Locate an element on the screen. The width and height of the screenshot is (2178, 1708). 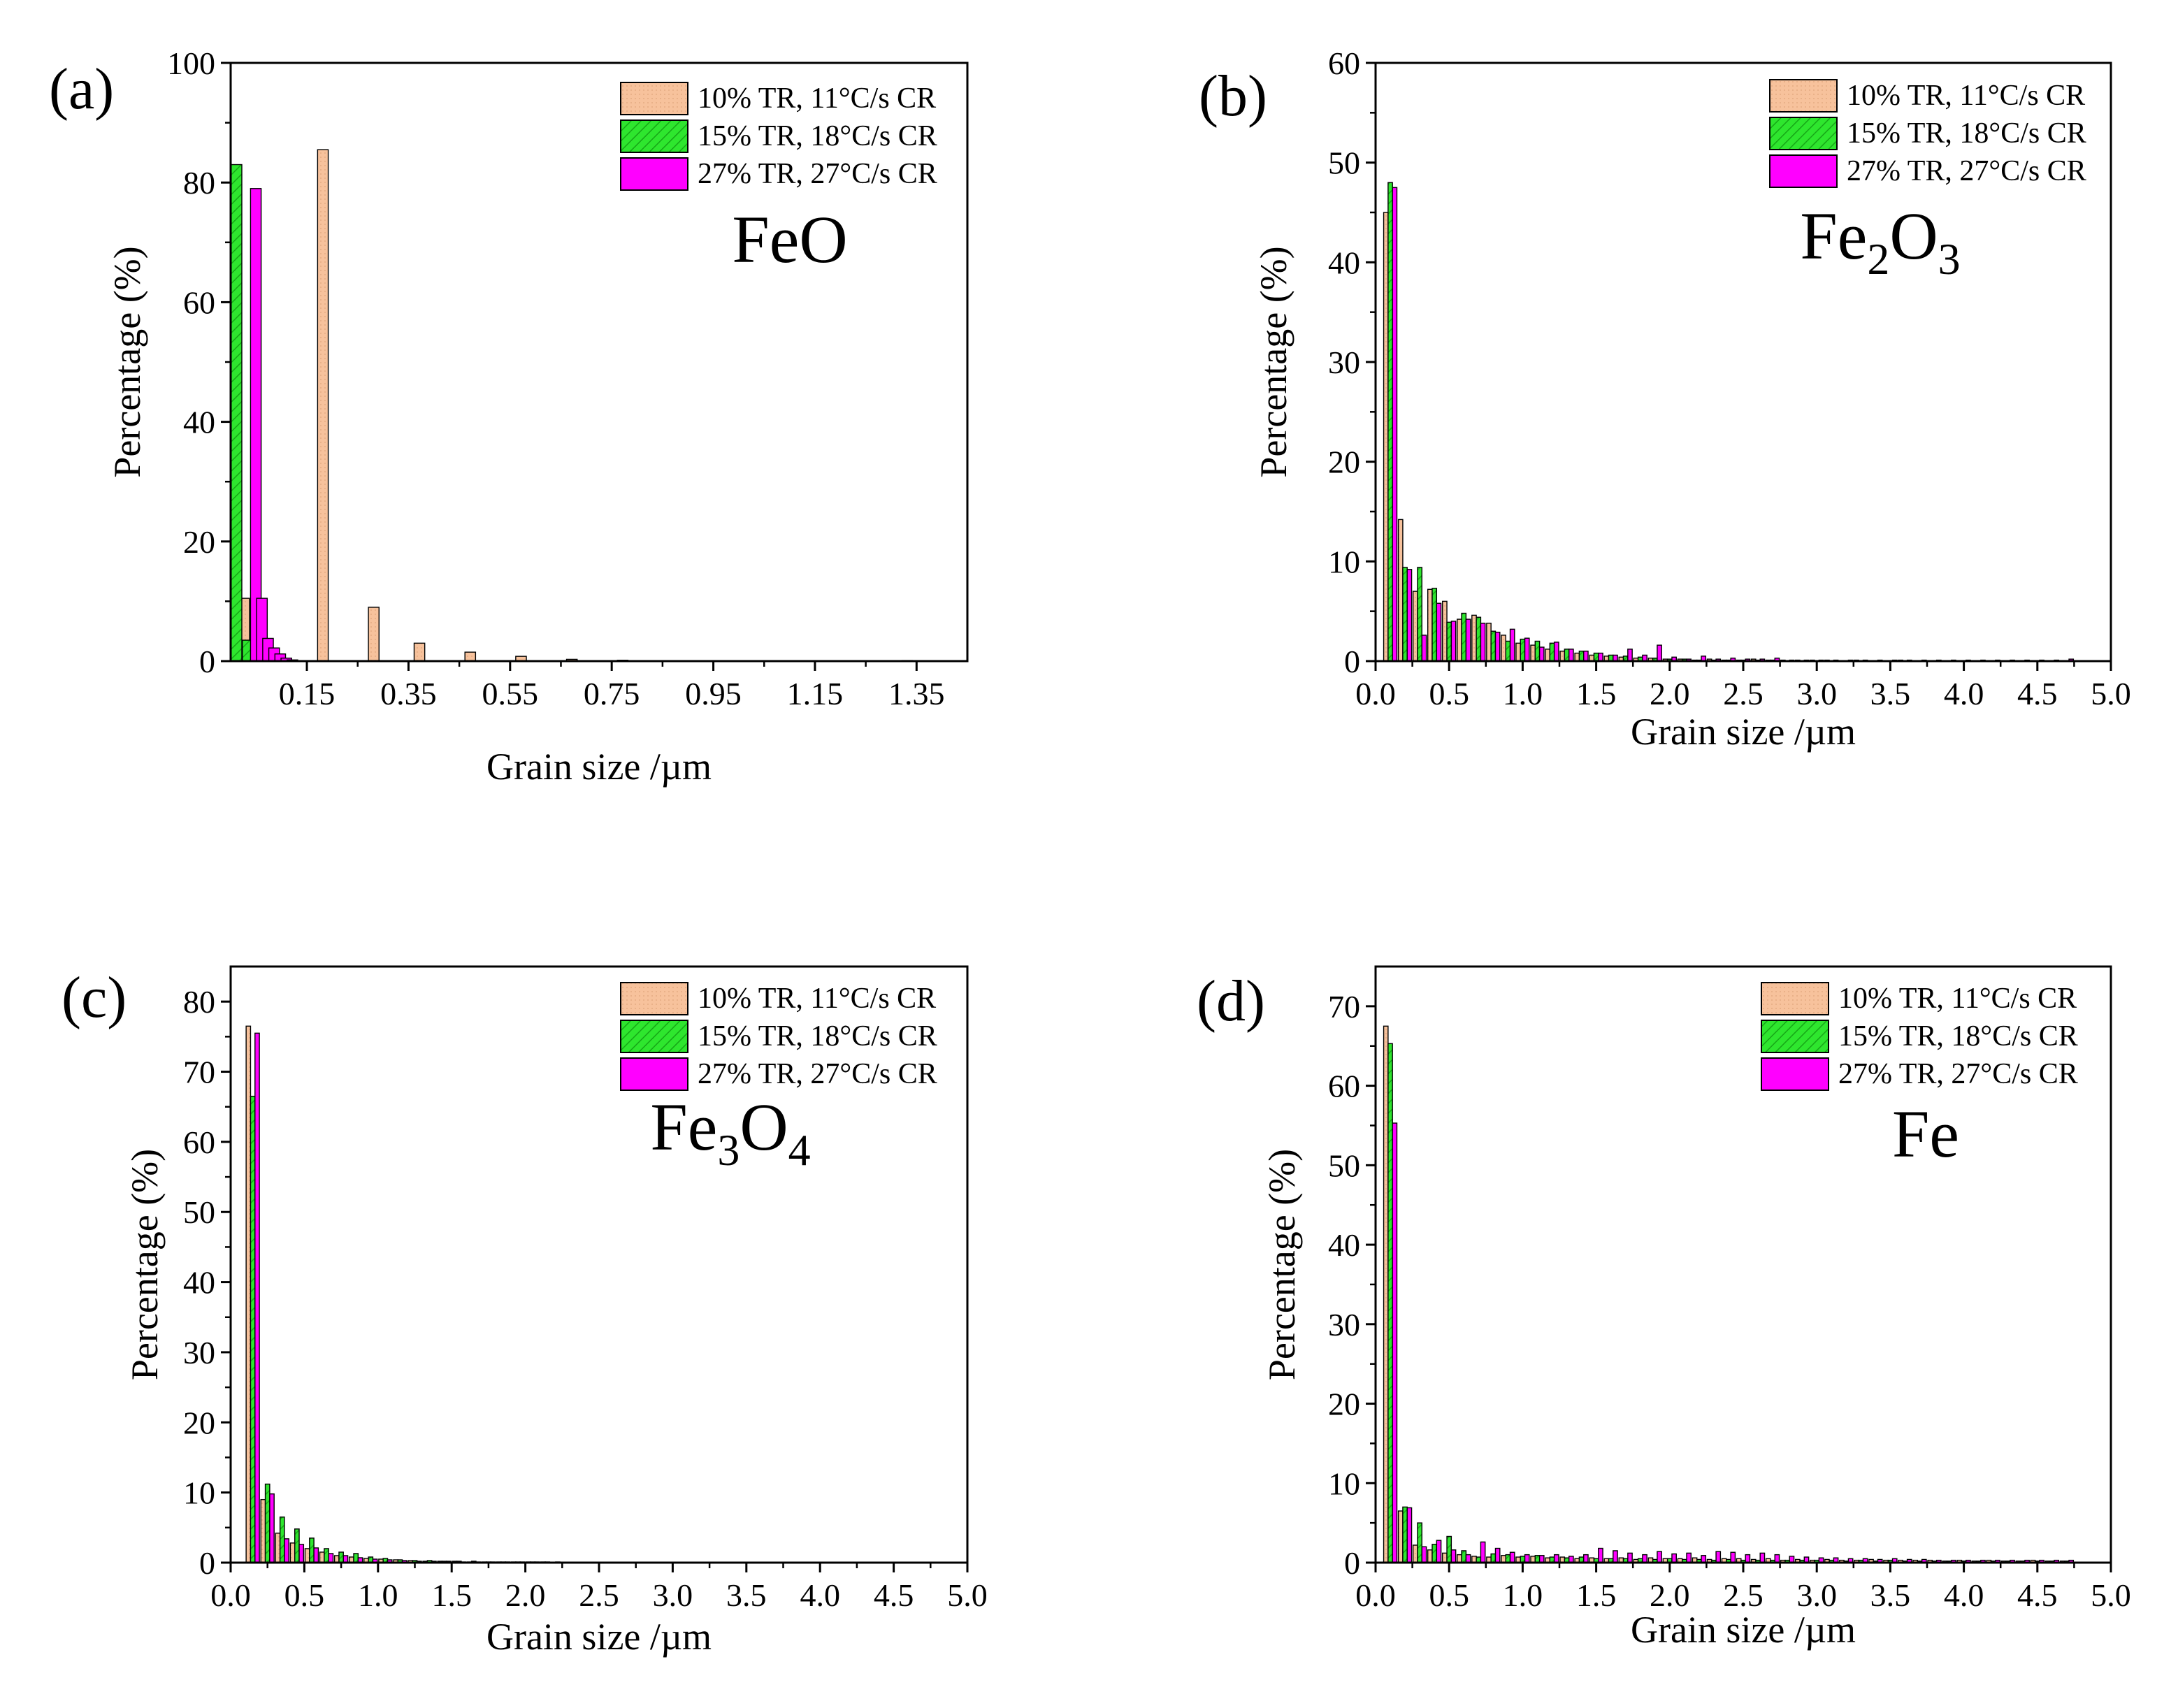
material-label: Fe2O3 is located at coordinates (1880, 241).